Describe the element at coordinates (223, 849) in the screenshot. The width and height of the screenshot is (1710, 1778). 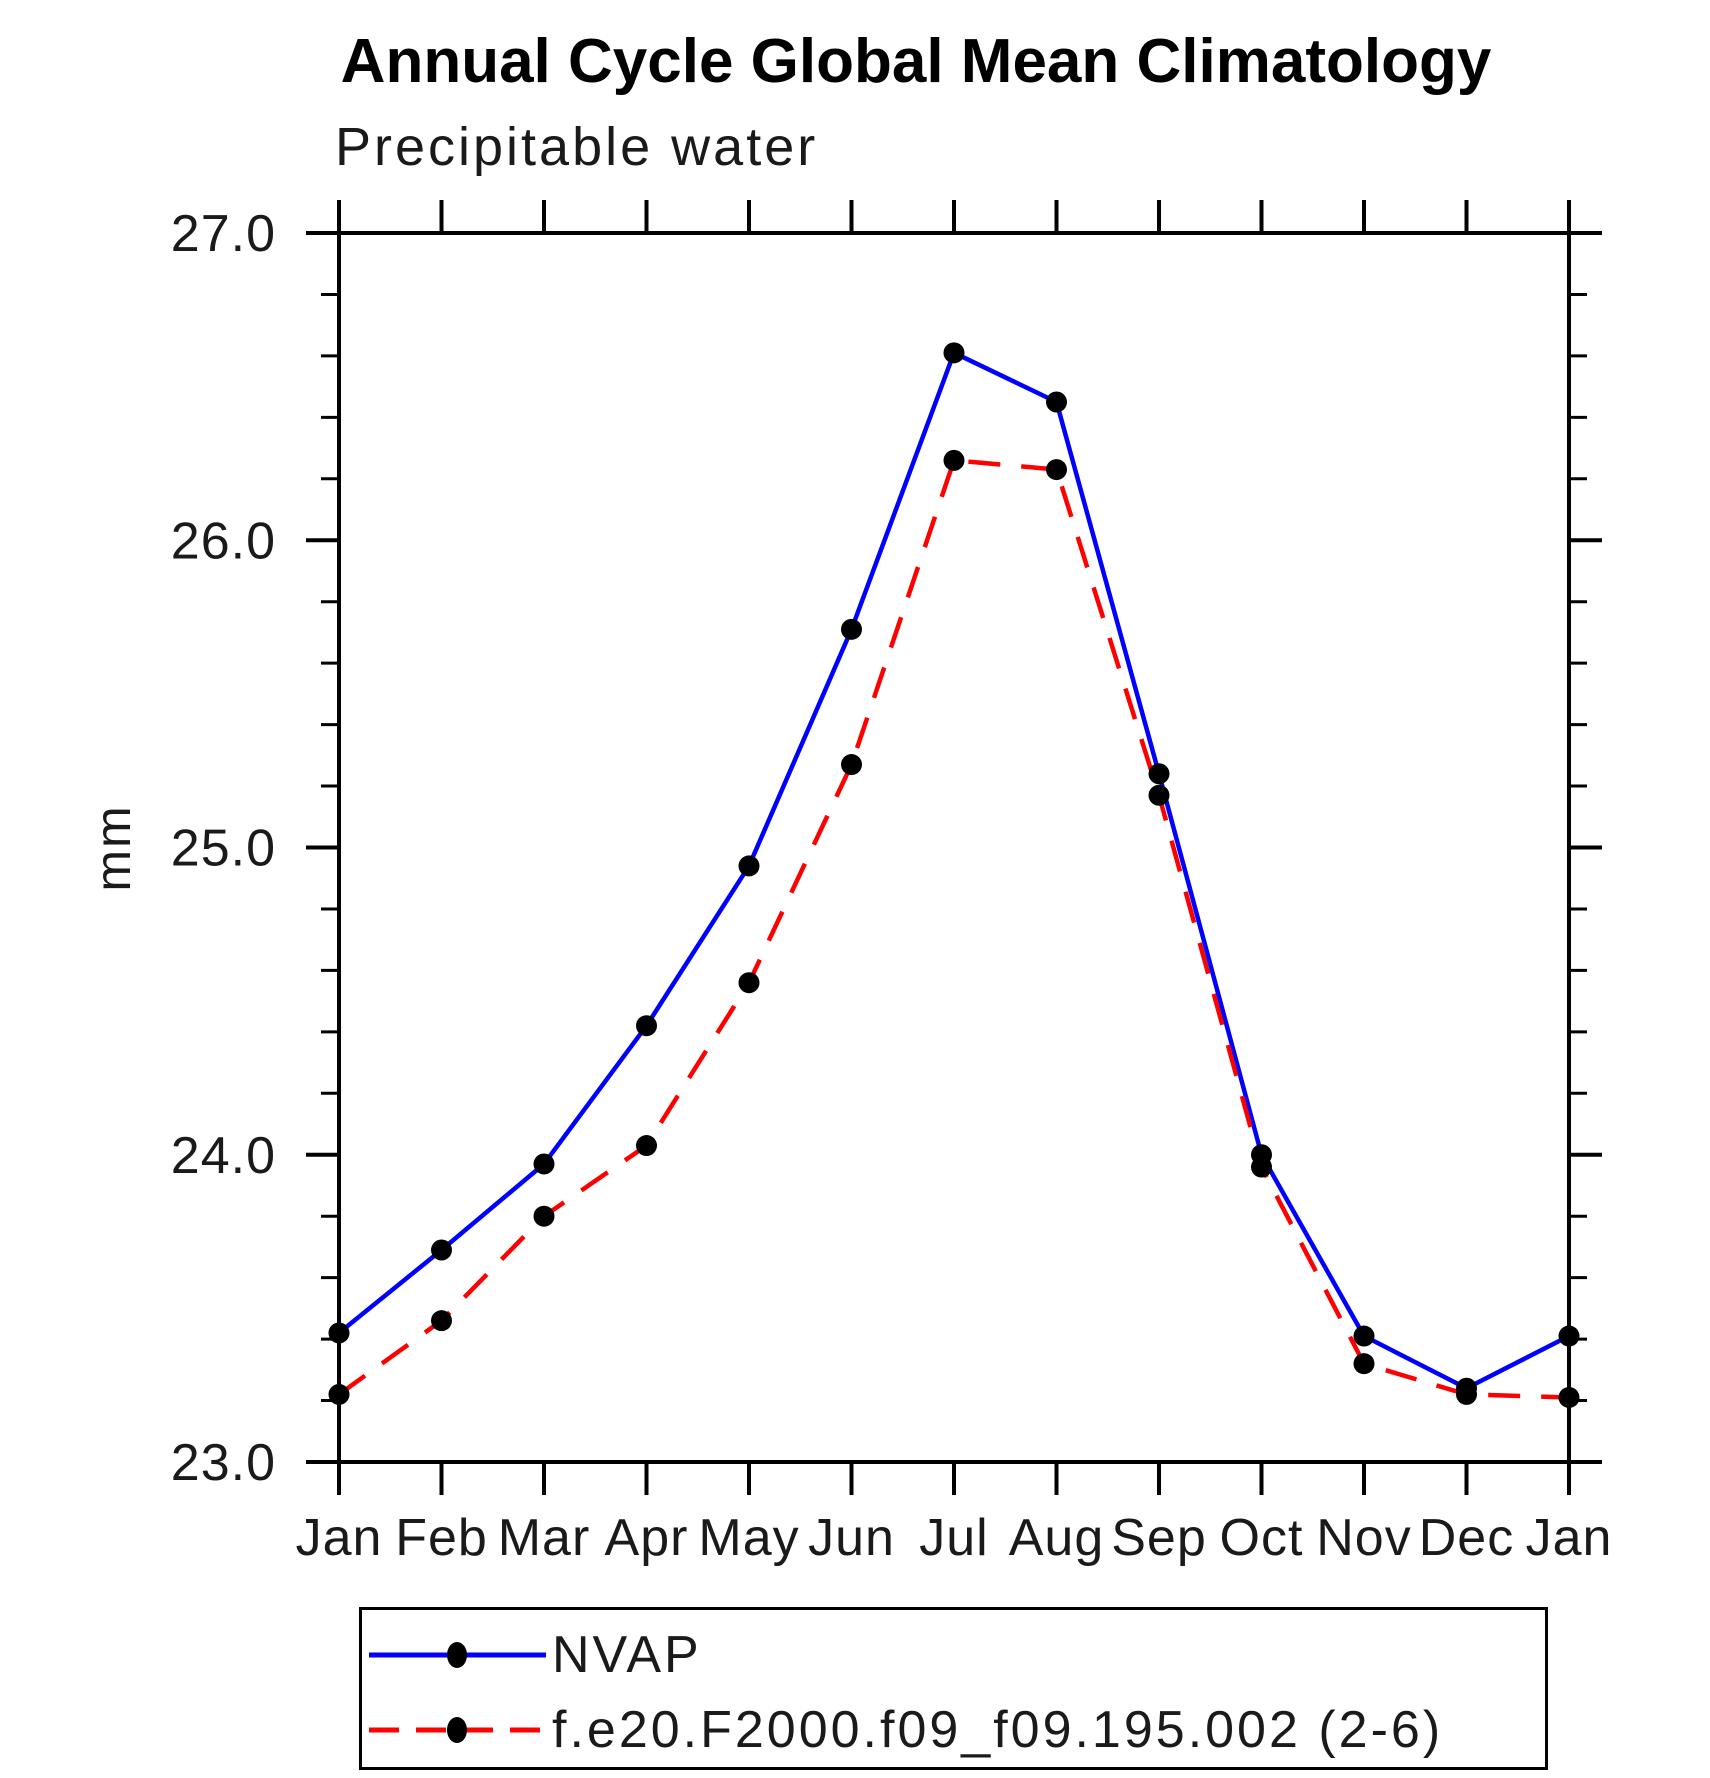
I see `y-tick-label: 25.0` at that location.